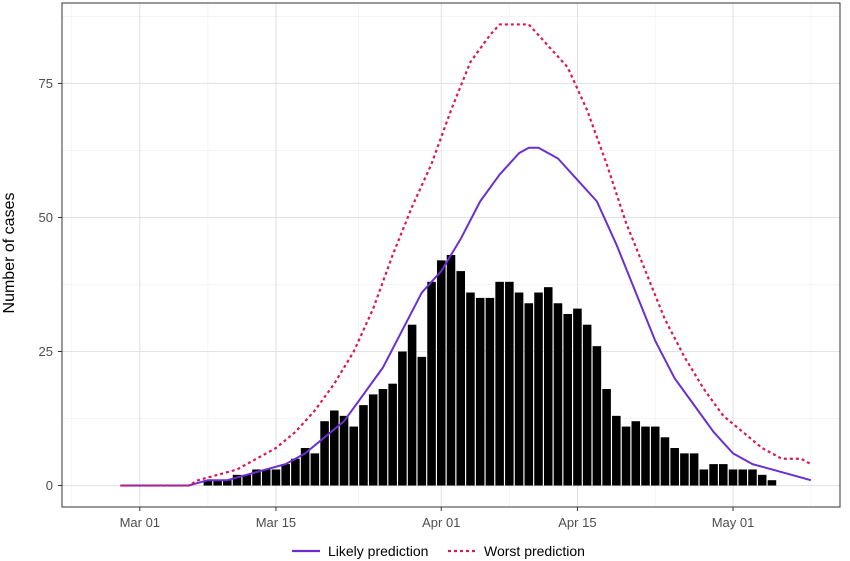  I want to click on x-tick-label: Mar 15, so click(276, 522).